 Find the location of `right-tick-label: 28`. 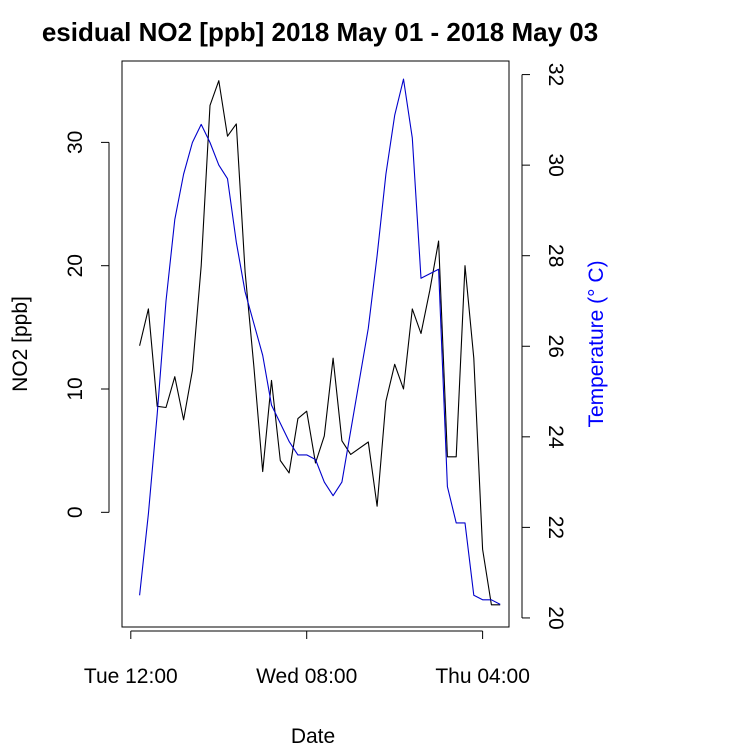

right-tick-label: 28 is located at coordinates (555, 255).